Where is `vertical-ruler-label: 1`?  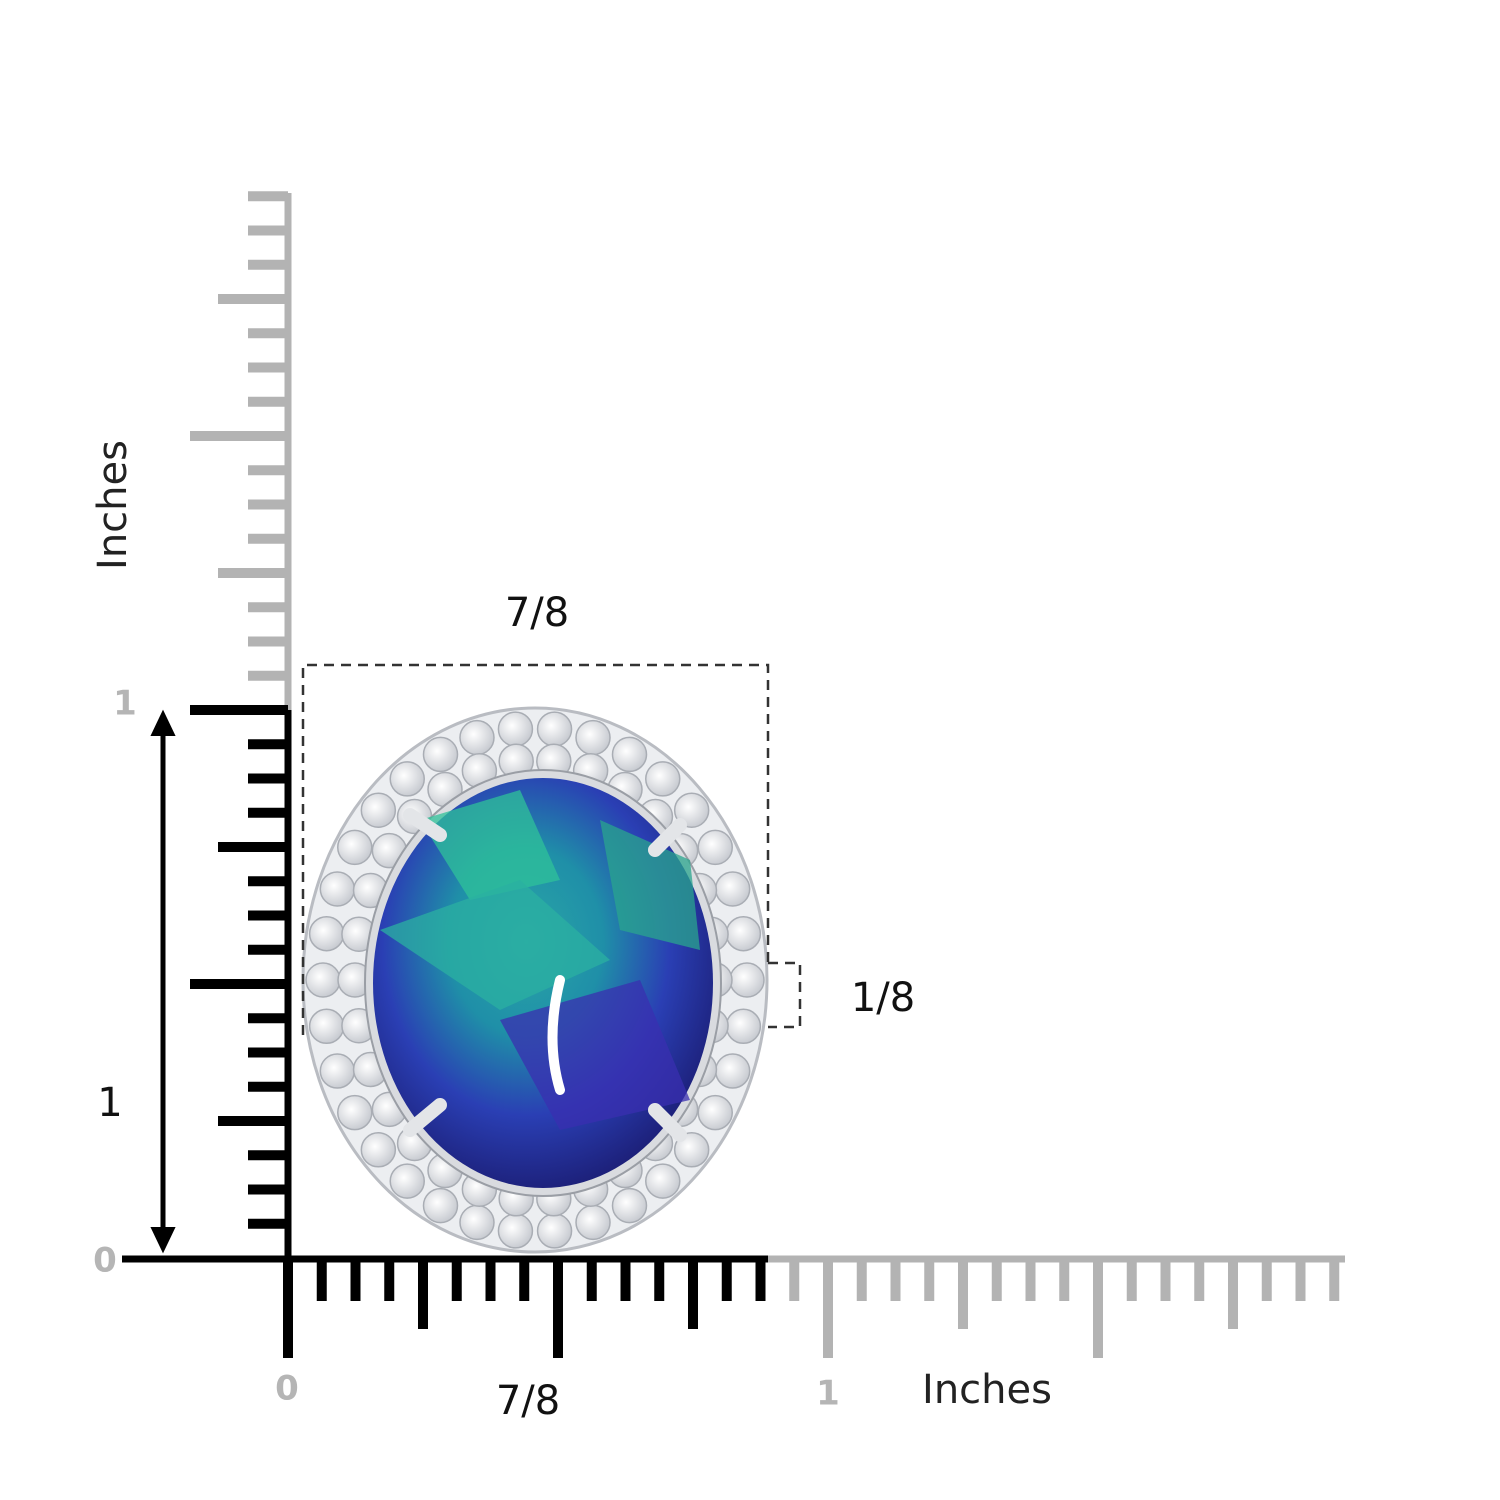
vertical-ruler-label: 1 is located at coordinates (125, 704).